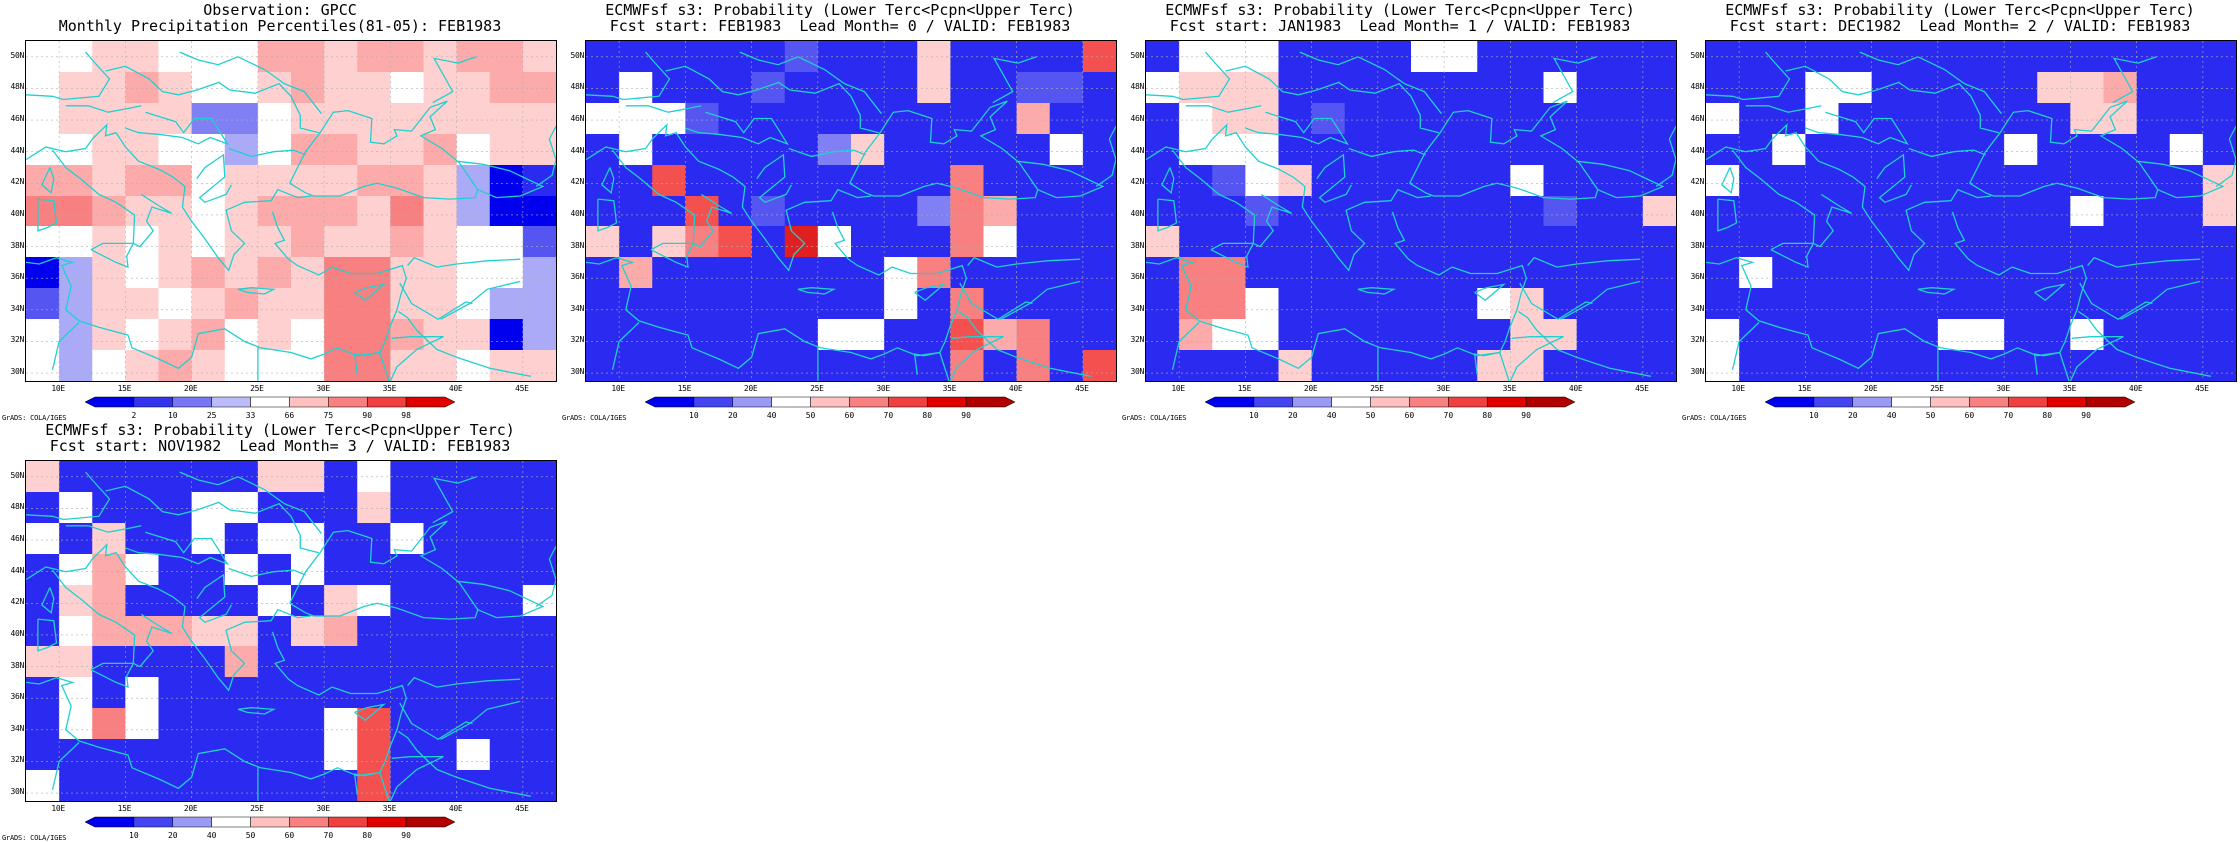 The image size is (2240, 842). I want to click on colorbar-label: 90, so click(367, 415).